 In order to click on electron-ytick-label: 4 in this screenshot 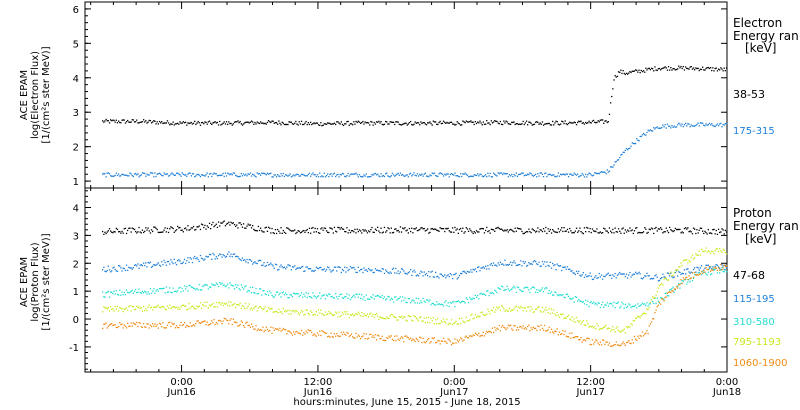, I will do `click(76, 79)`.